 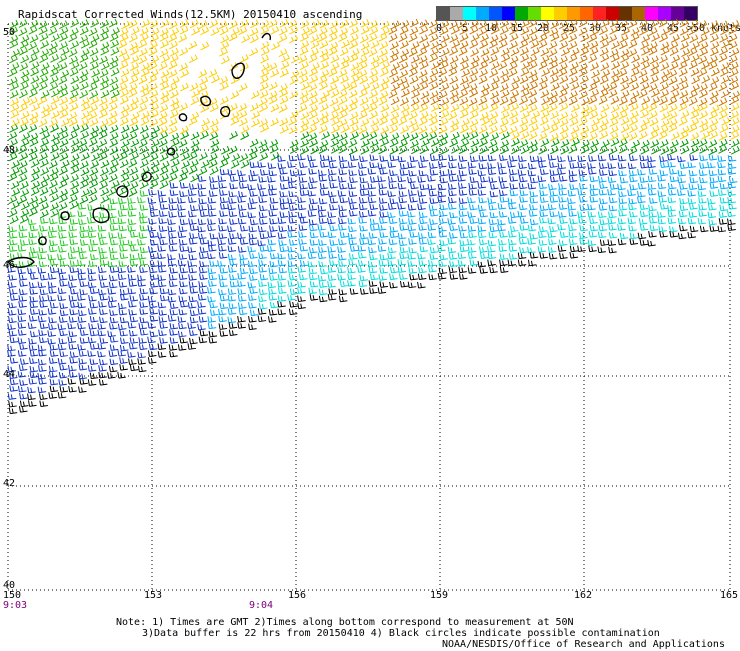 What do you see at coordinates (638, 13) in the screenshot?
I see `legend-swatch` at bounding box center [638, 13].